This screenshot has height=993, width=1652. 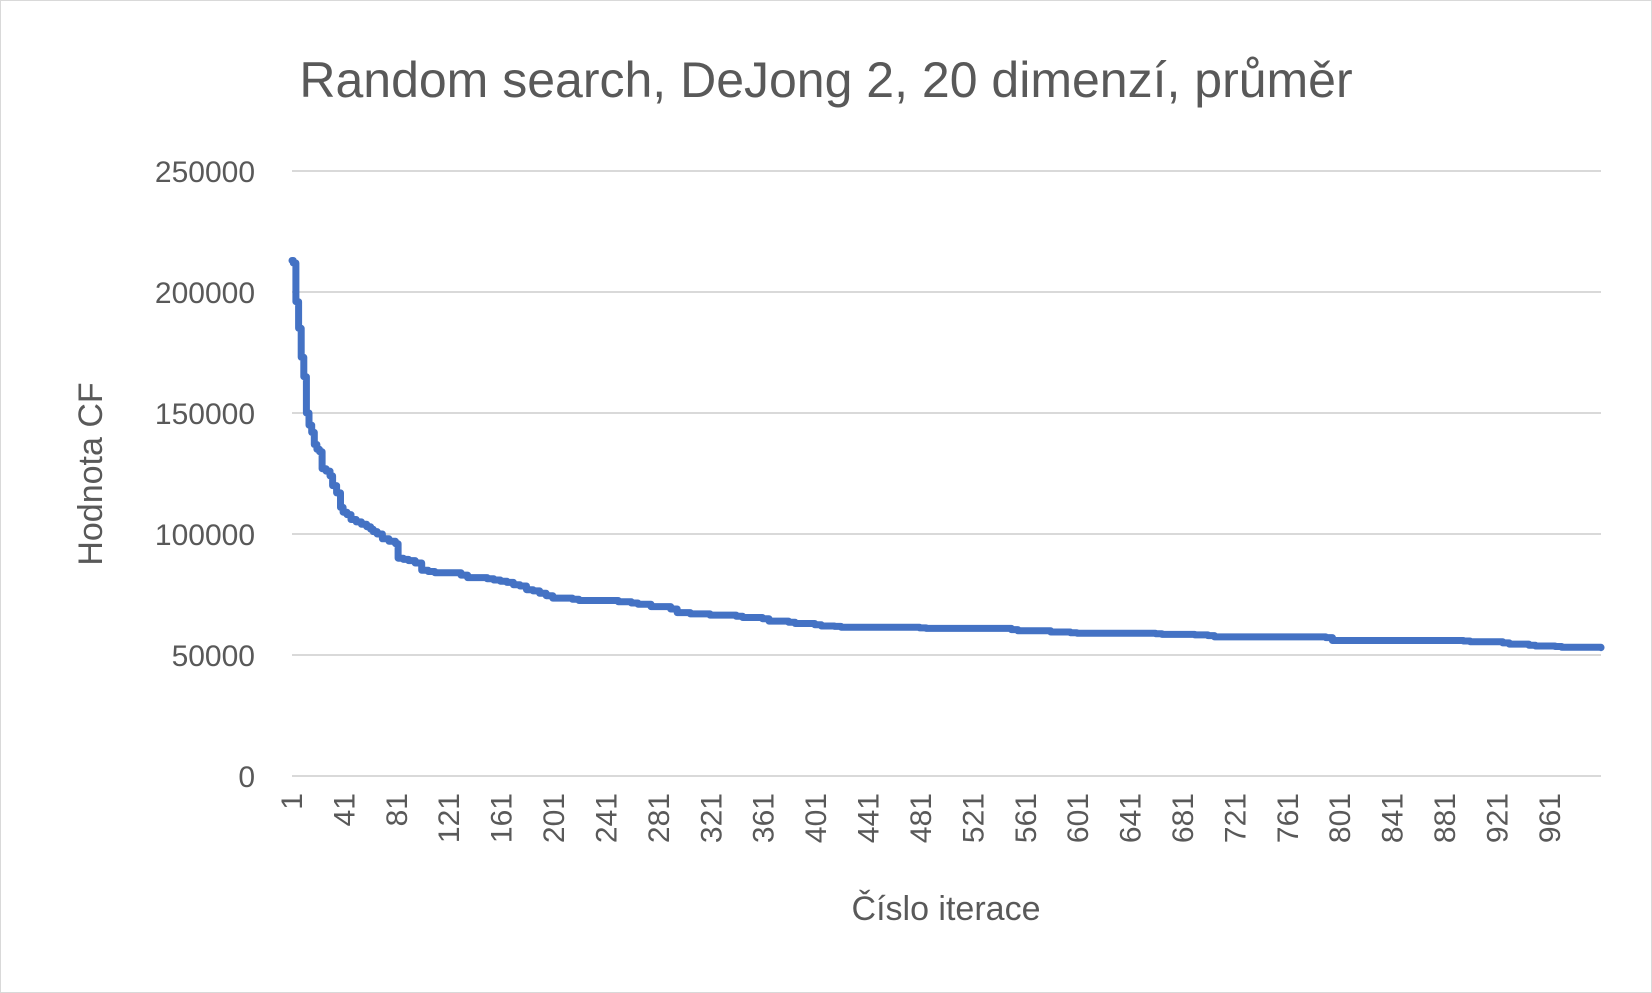 What do you see at coordinates (213, 656) in the screenshot?
I see `y-tick-label: 50000` at bounding box center [213, 656].